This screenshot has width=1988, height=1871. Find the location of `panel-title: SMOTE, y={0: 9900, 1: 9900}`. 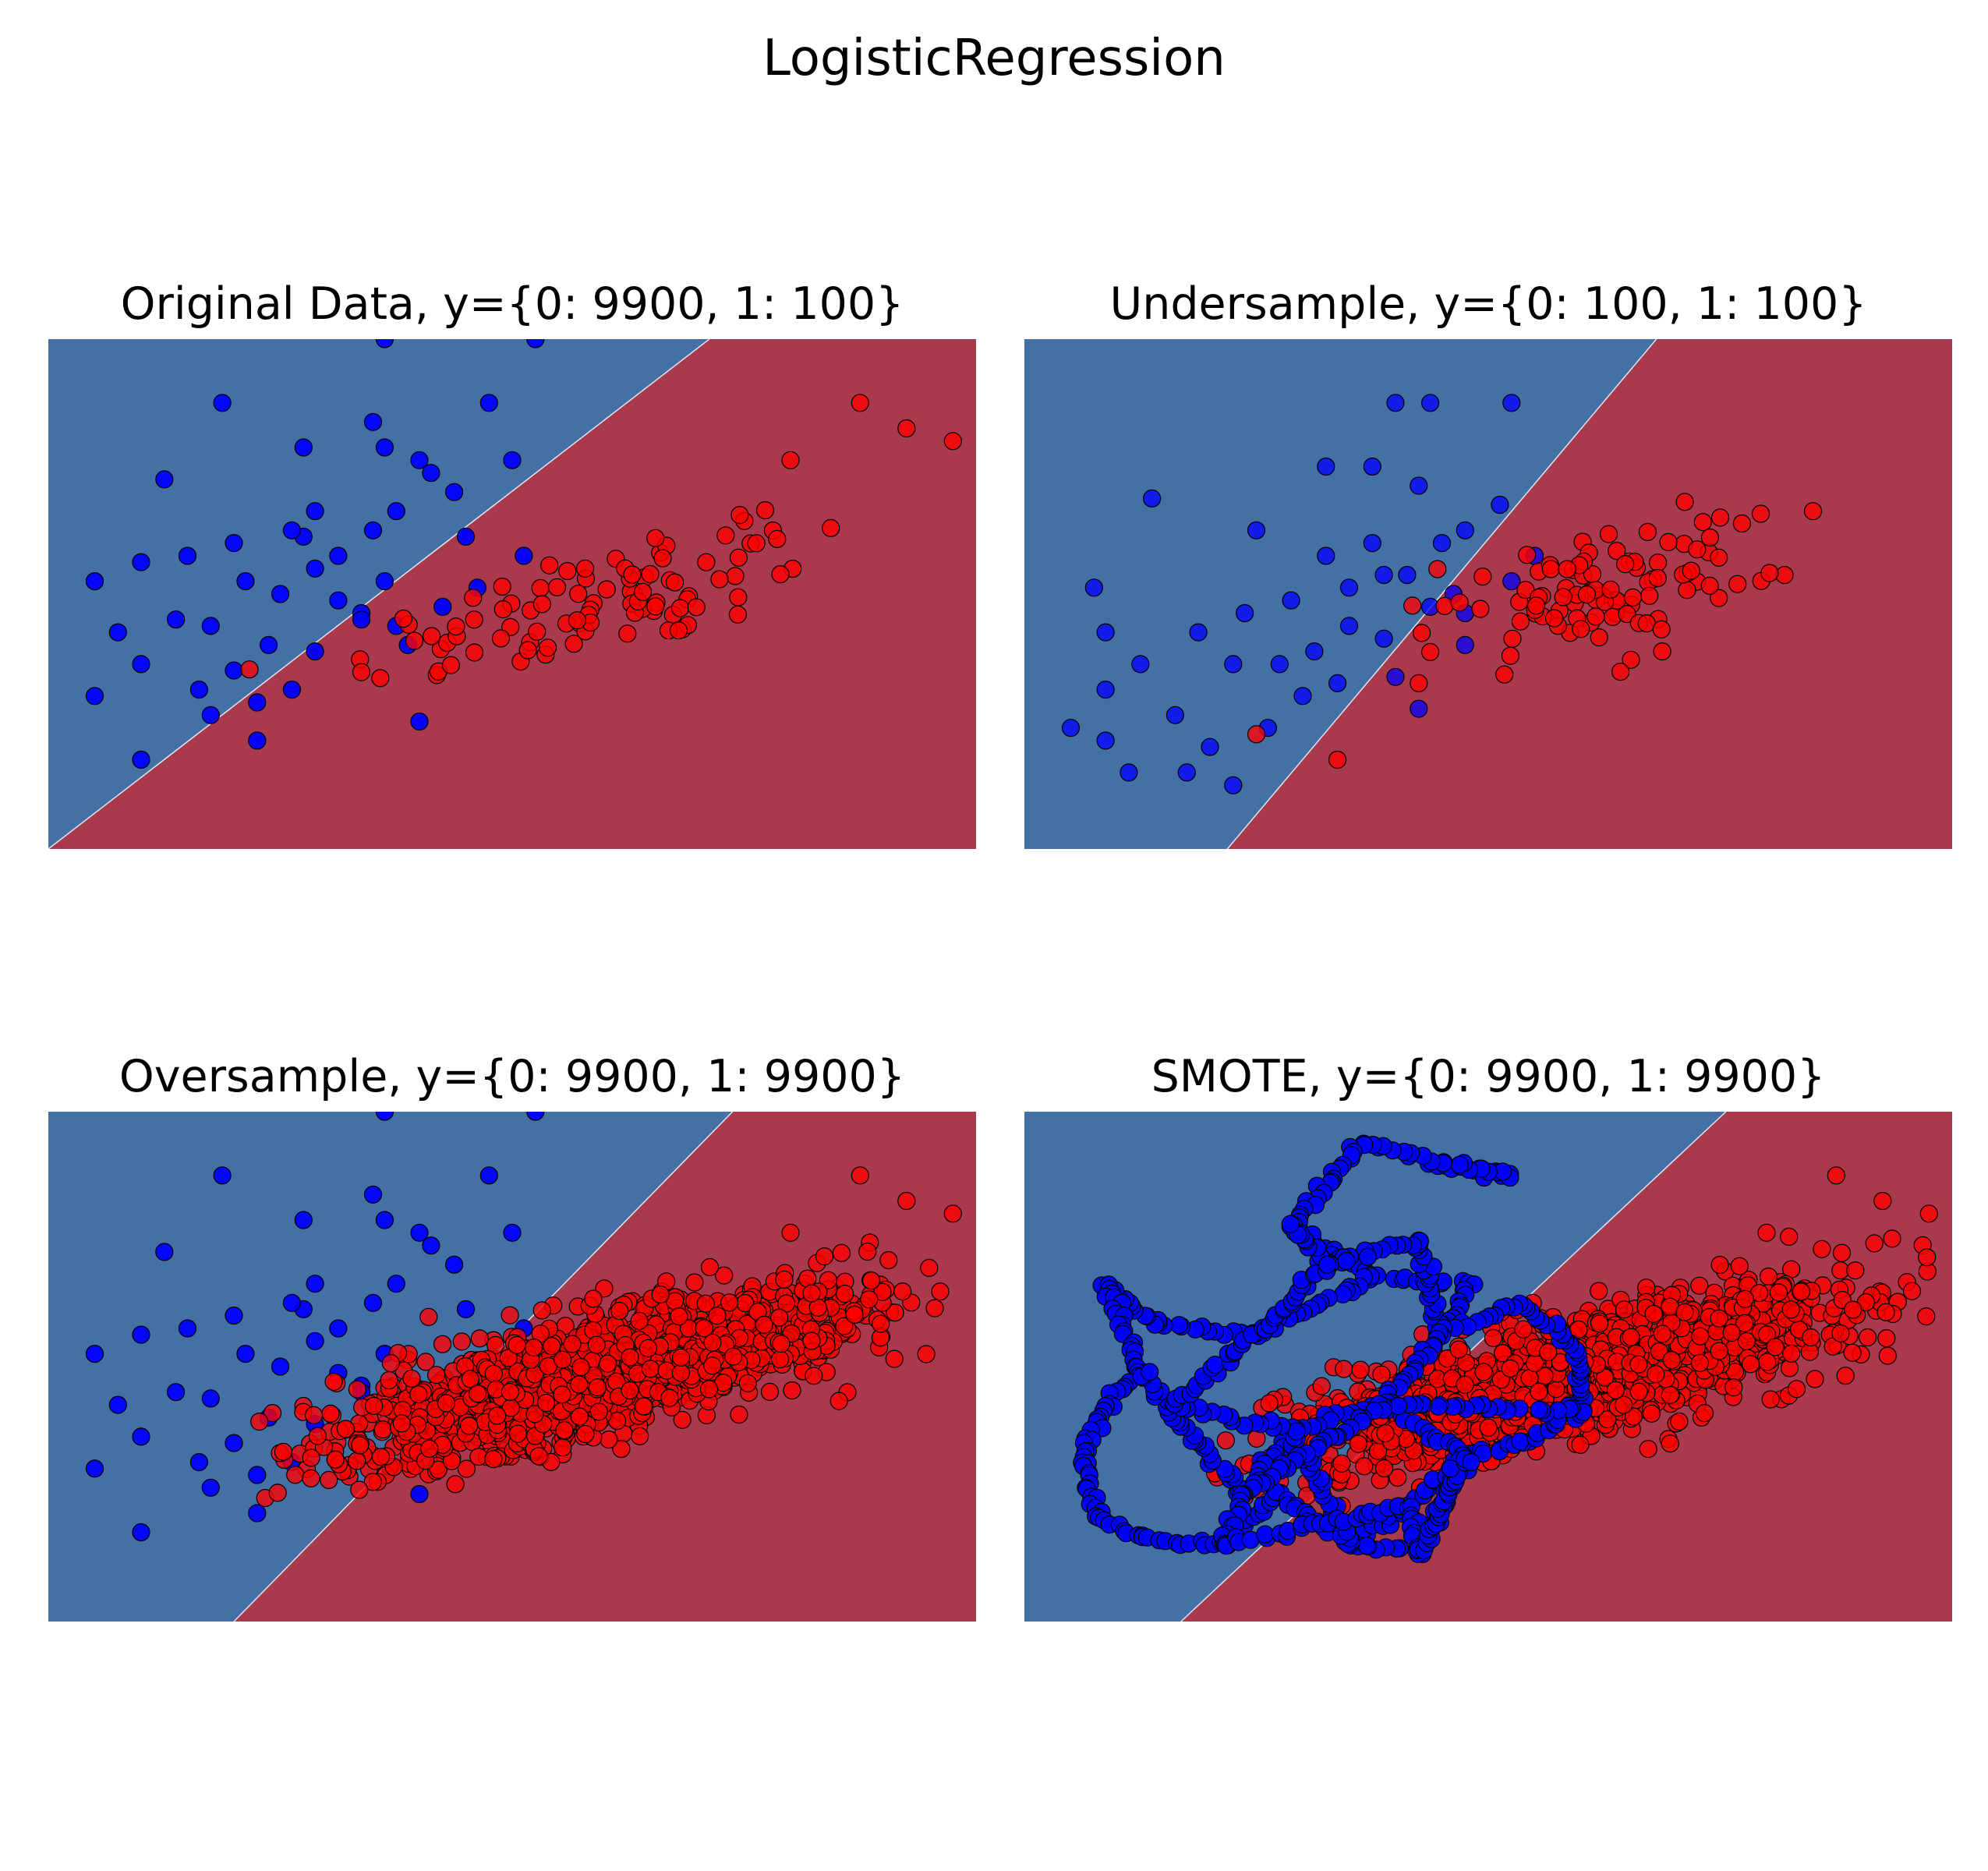

panel-title: SMOTE, y={0: 9900, 1: 9900} is located at coordinates (1488, 1076).